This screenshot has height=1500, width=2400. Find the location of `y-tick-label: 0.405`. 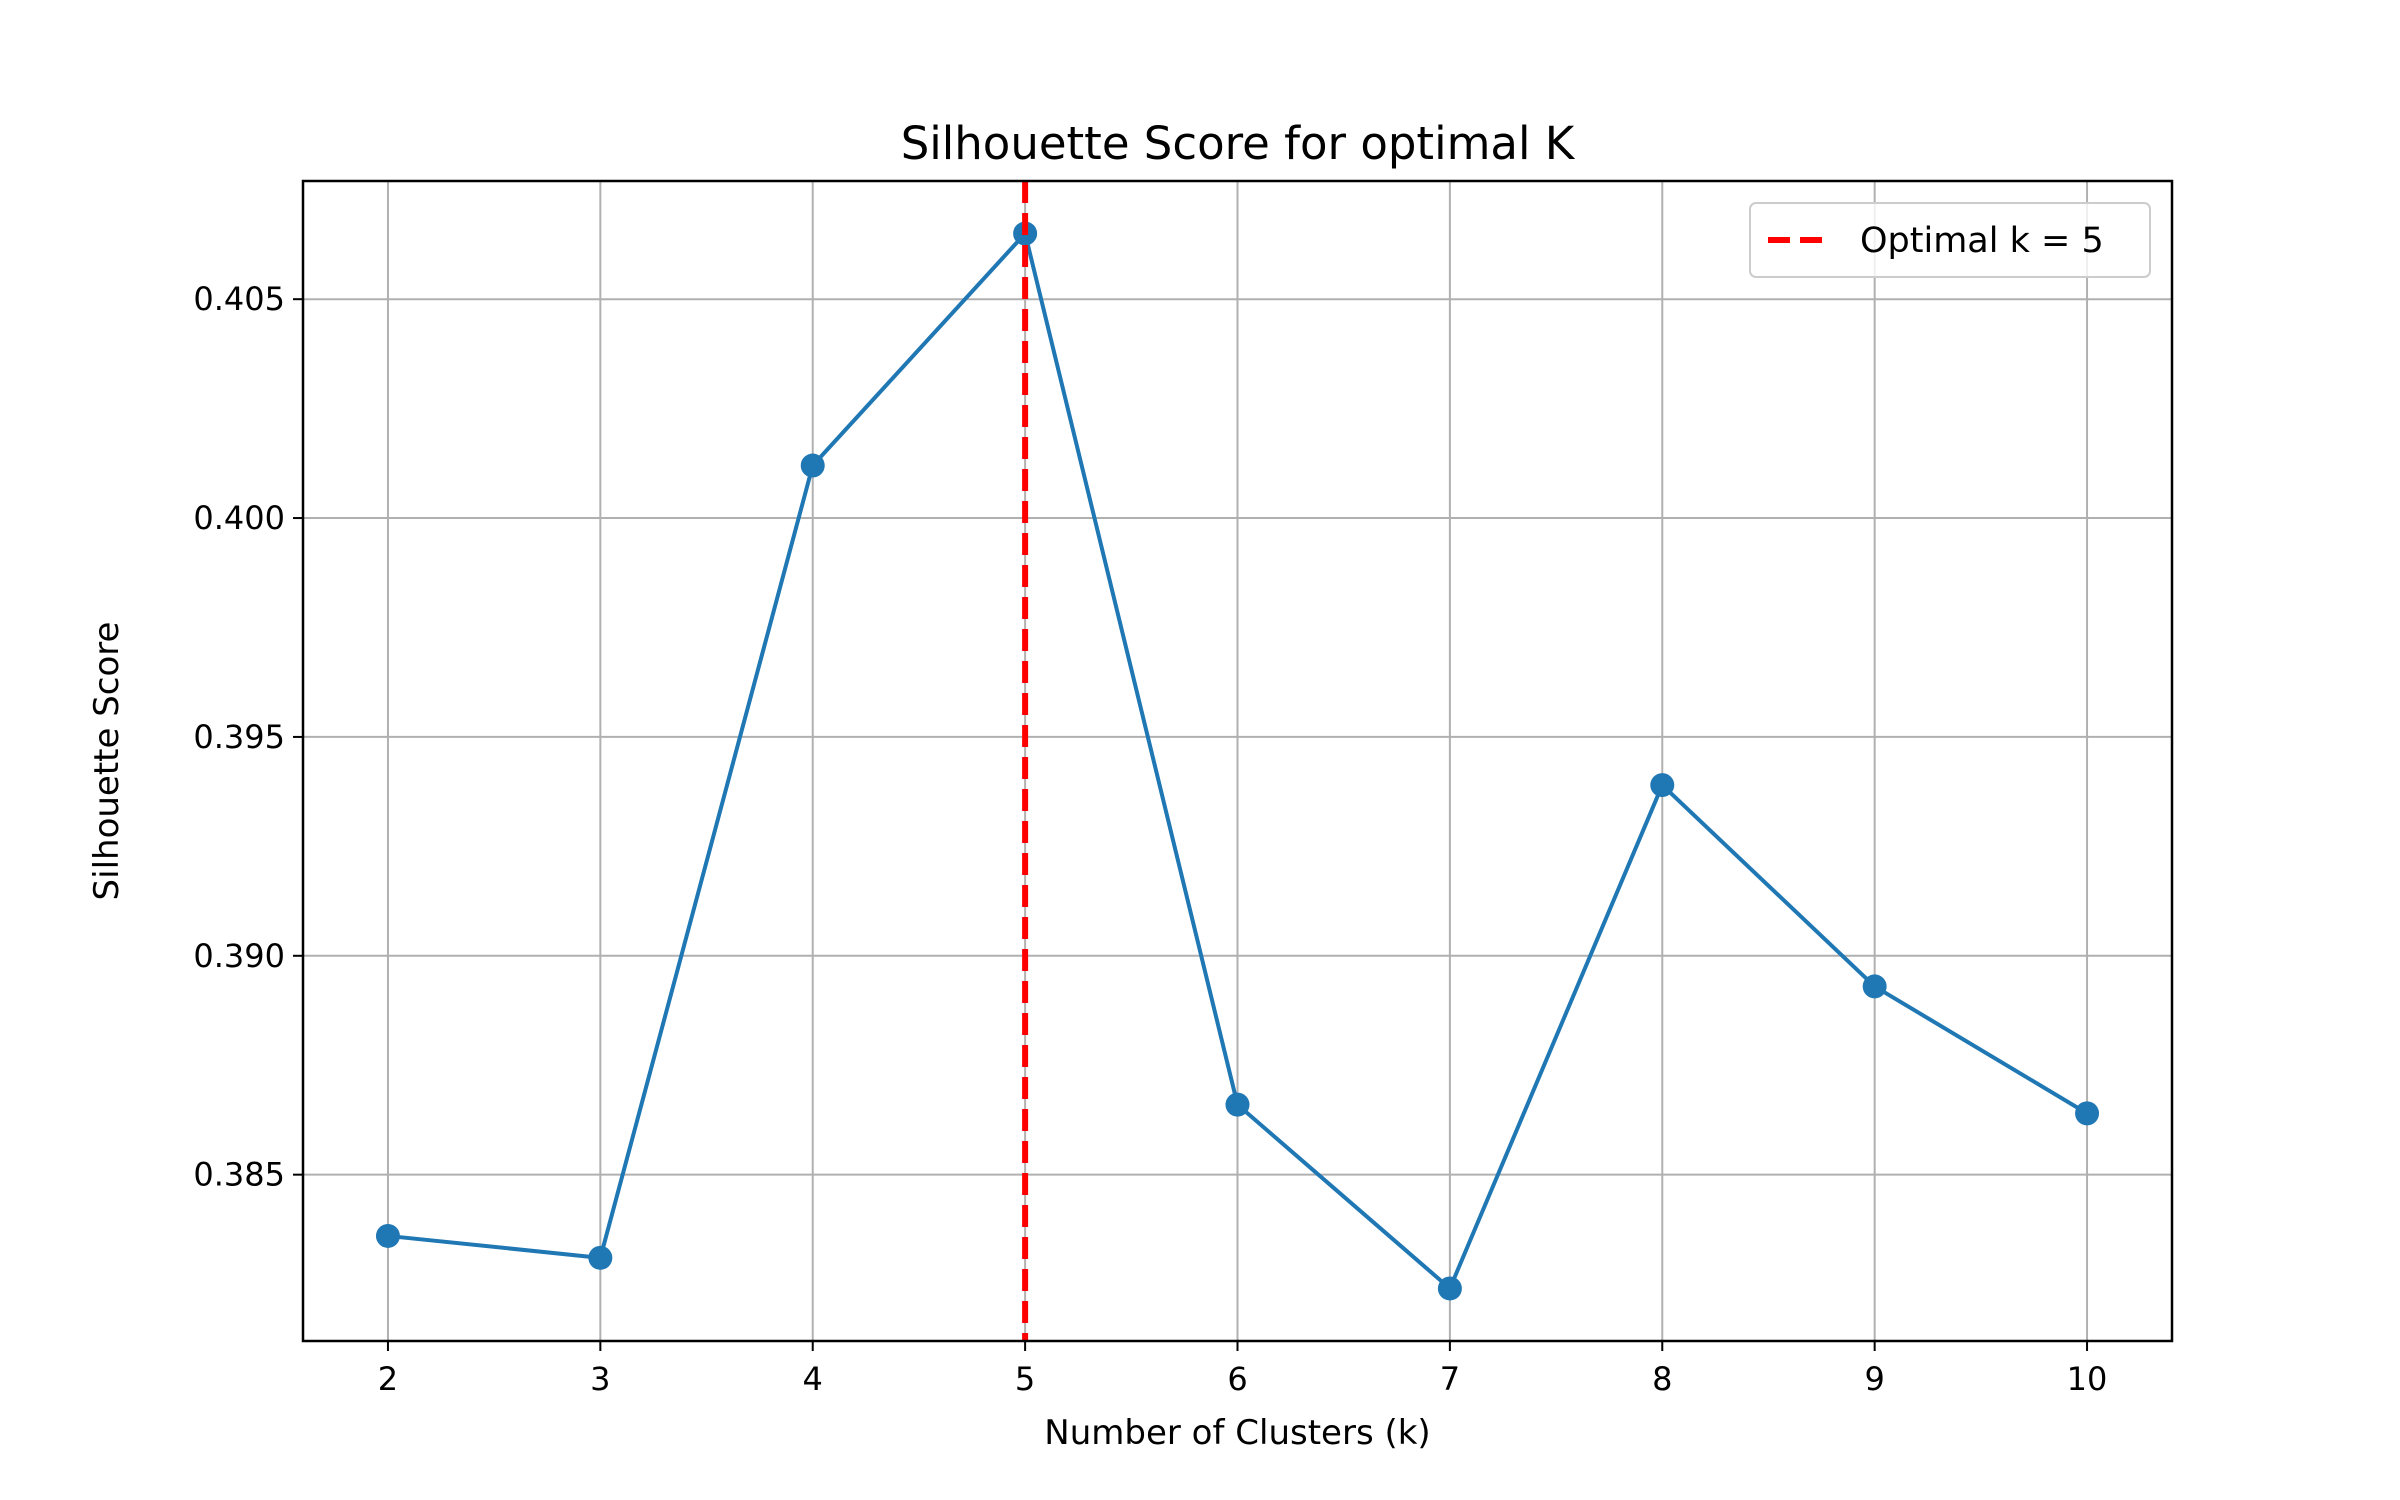

y-tick-label: 0.405 is located at coordinates (239, 299).